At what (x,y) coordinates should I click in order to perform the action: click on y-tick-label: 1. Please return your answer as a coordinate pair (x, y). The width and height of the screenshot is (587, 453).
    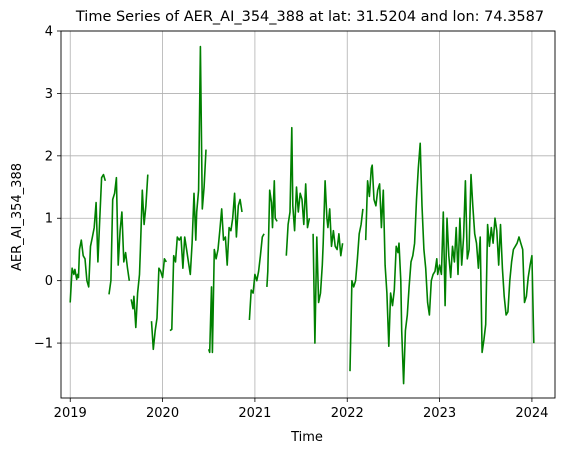
    Looking at the image, I should click on (49, 219).